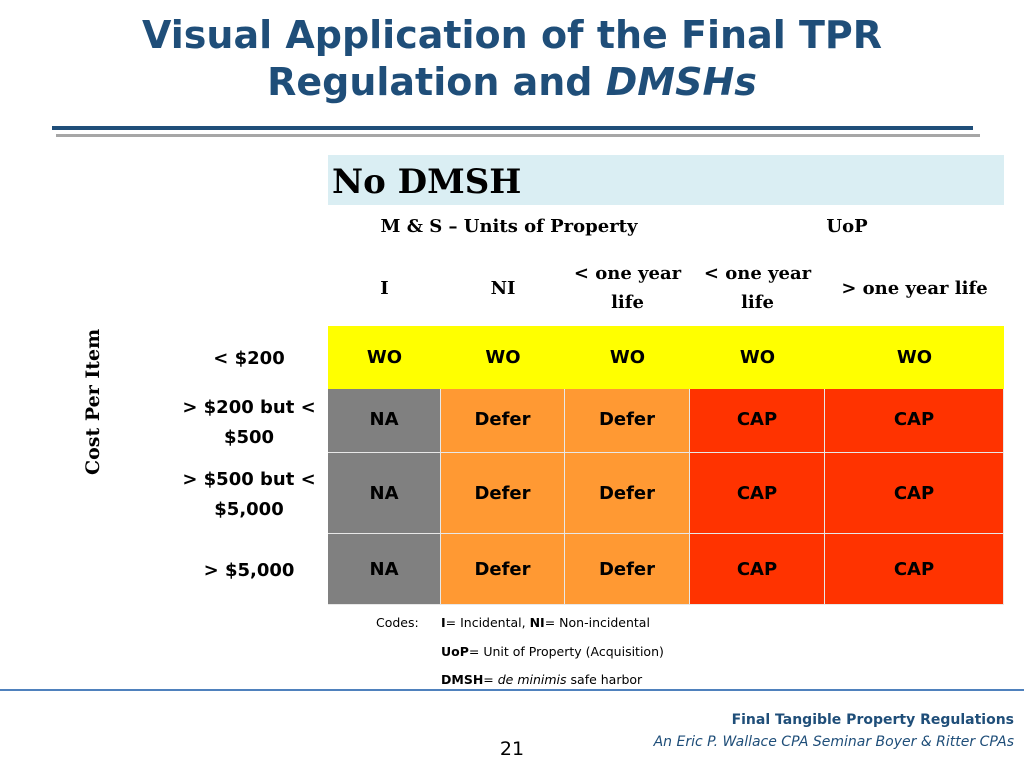 The width and height of the screenshot is (1024, 768). I want to click on code-uop: UoP, so click(455, 651).